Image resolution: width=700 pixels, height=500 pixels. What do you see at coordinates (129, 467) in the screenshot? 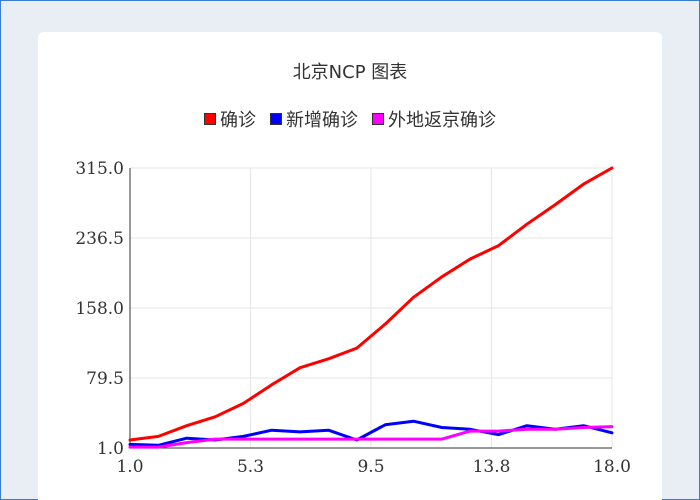
I see `x-tick-label: 1.0` at bounding box center [129, 467].